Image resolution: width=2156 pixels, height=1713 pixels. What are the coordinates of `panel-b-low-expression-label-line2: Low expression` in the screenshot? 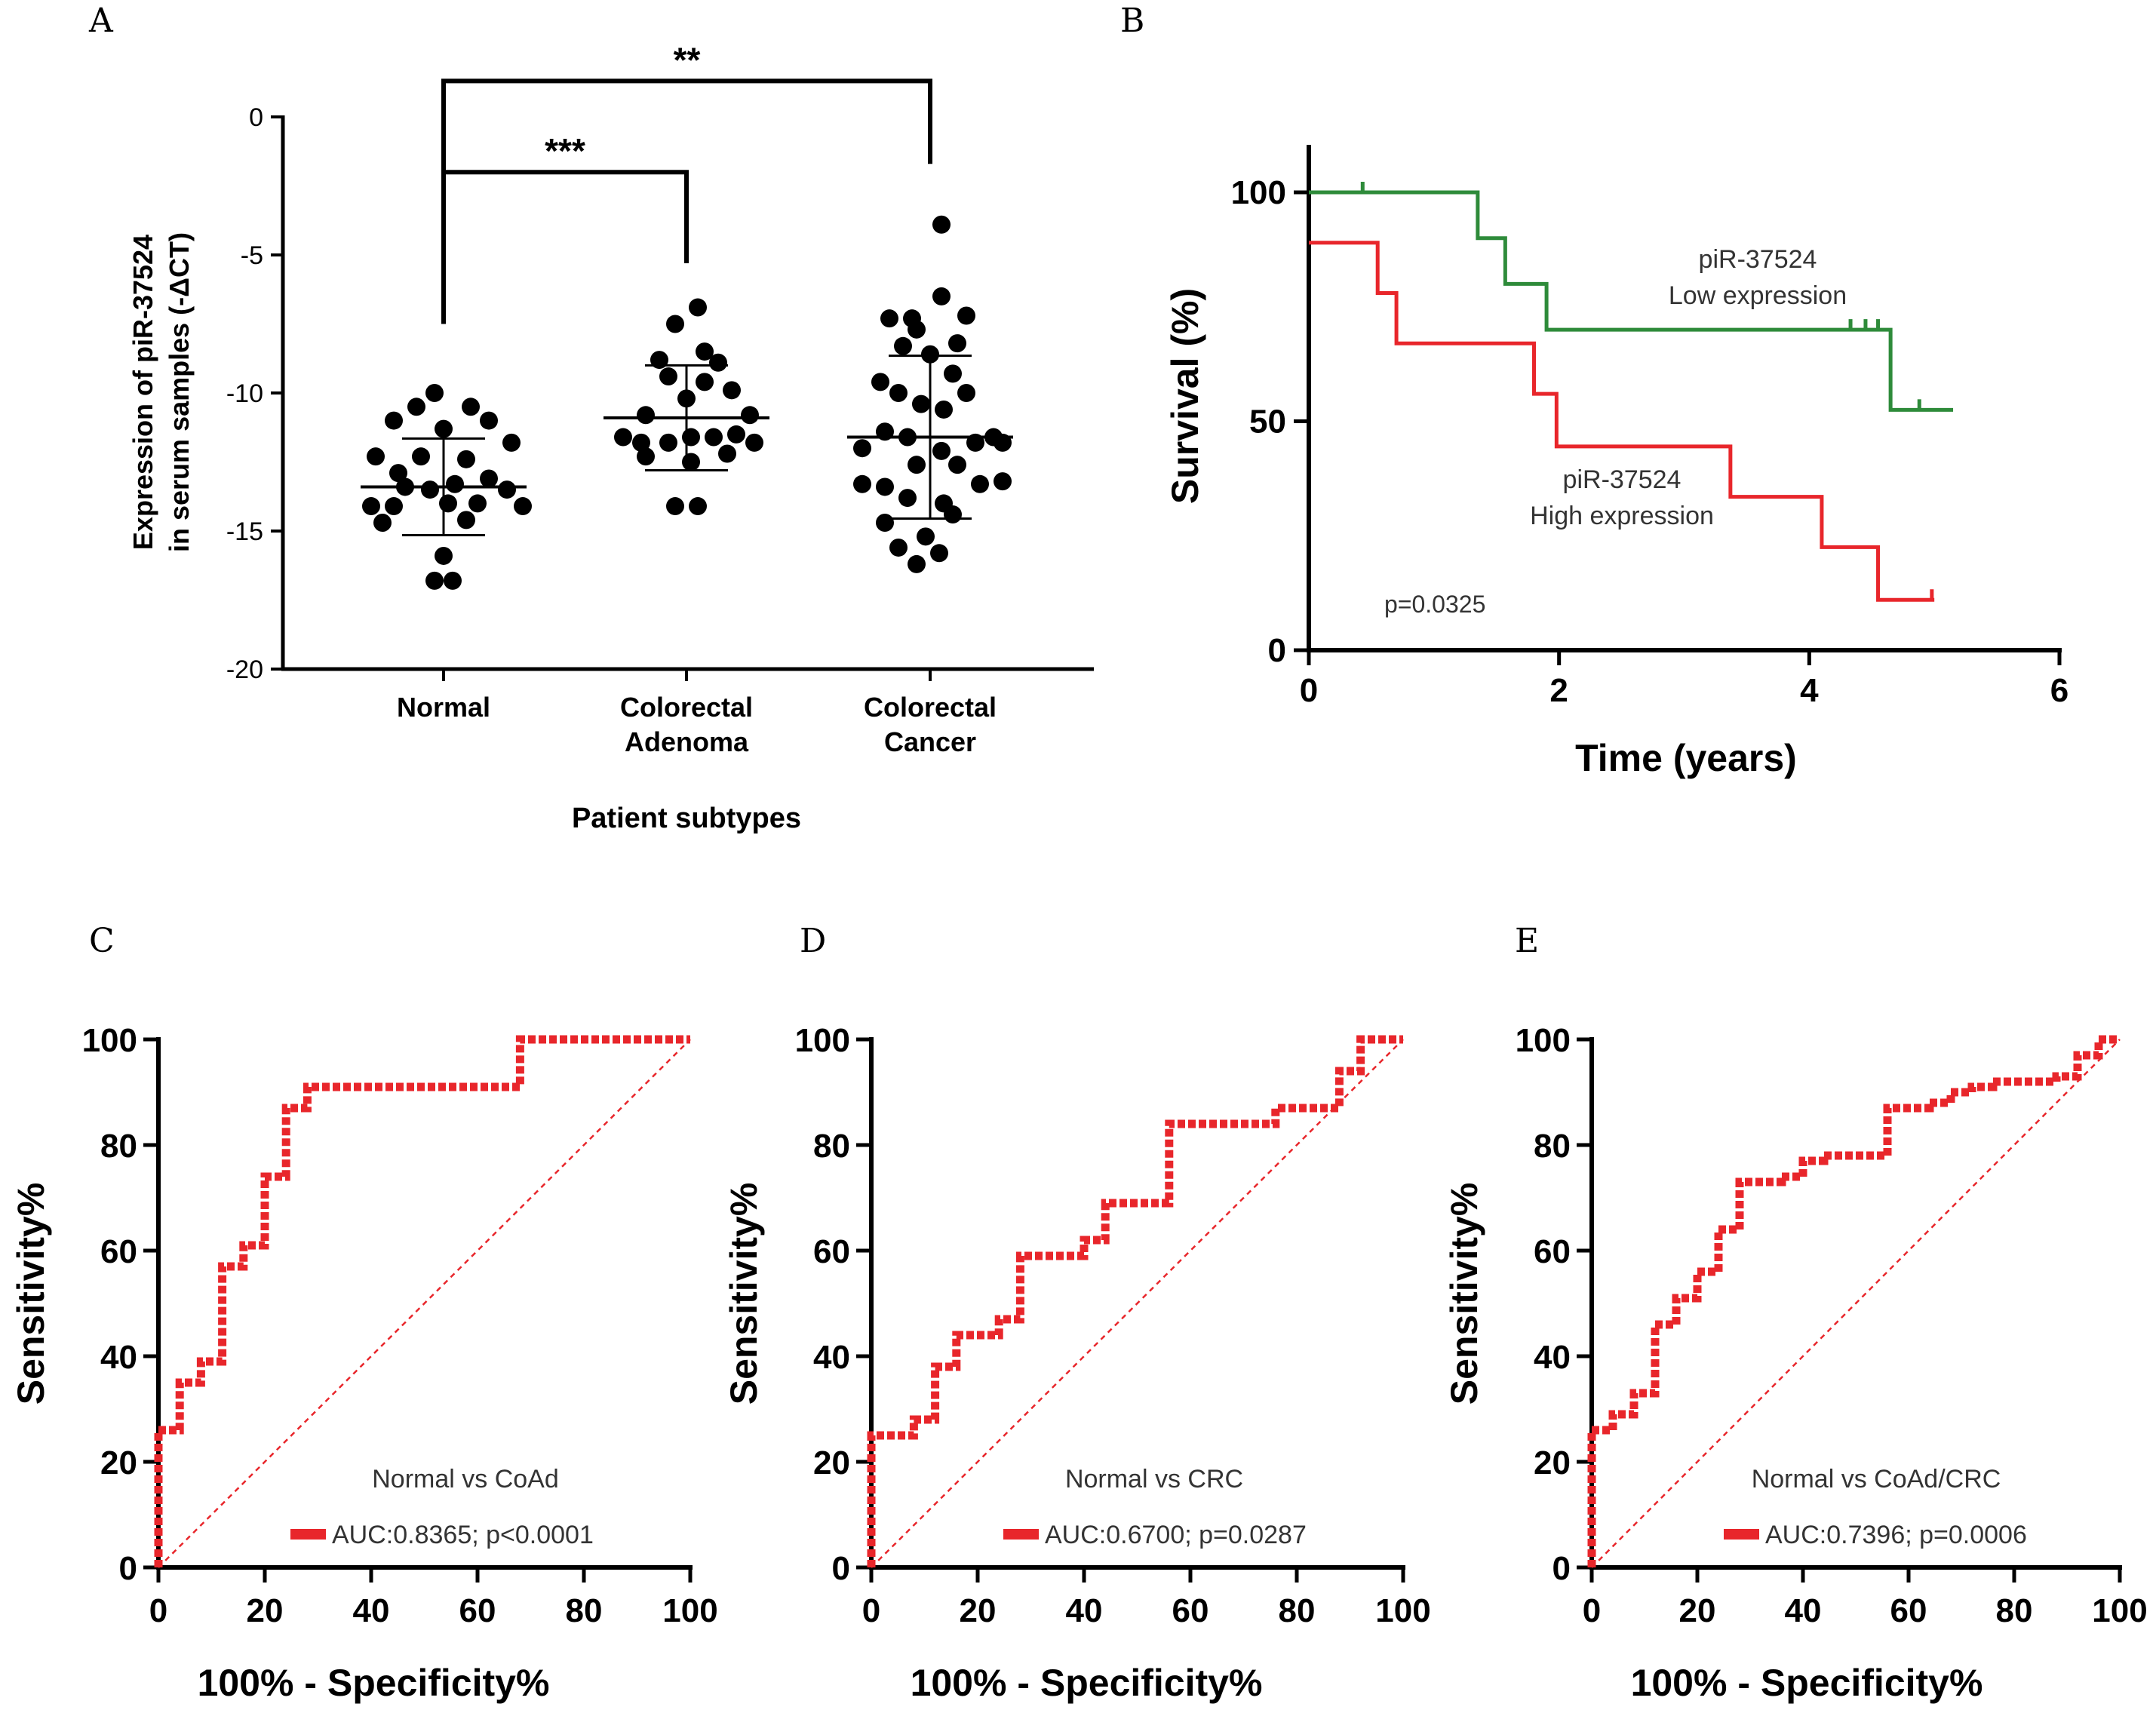 It's located at (1758, 295).